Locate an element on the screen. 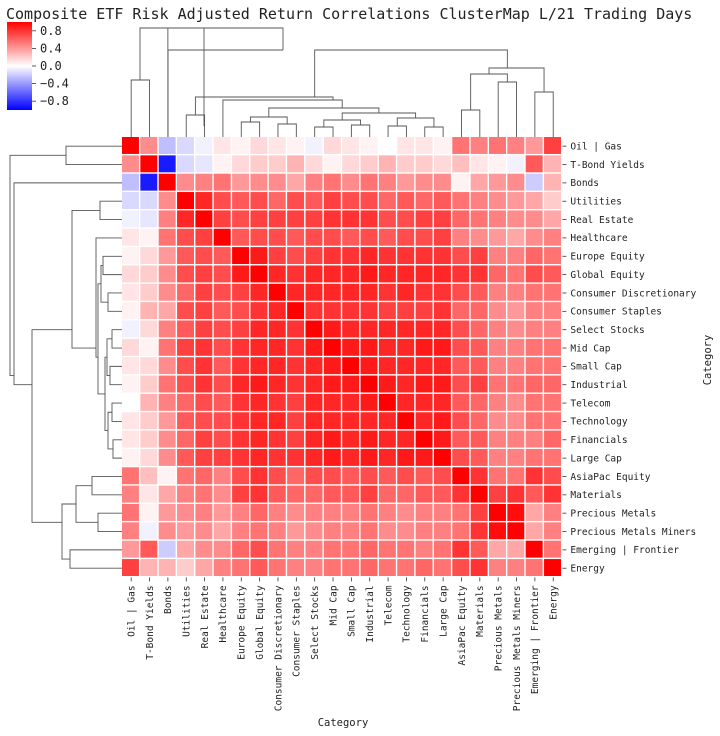 This screenshot has width=720, height=736. row-label: Precious Metals is located at coordinates (613, 513).